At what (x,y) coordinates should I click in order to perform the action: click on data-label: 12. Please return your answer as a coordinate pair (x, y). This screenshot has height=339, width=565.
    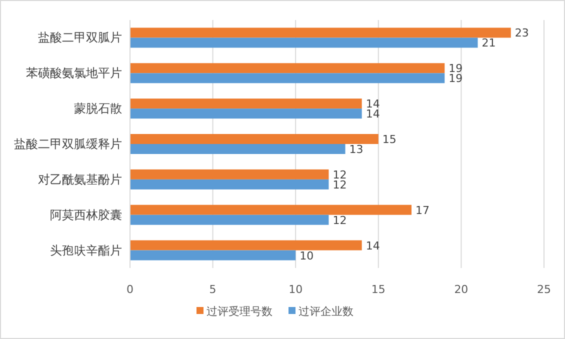
    Looking at the image, I should click on (339, 220).